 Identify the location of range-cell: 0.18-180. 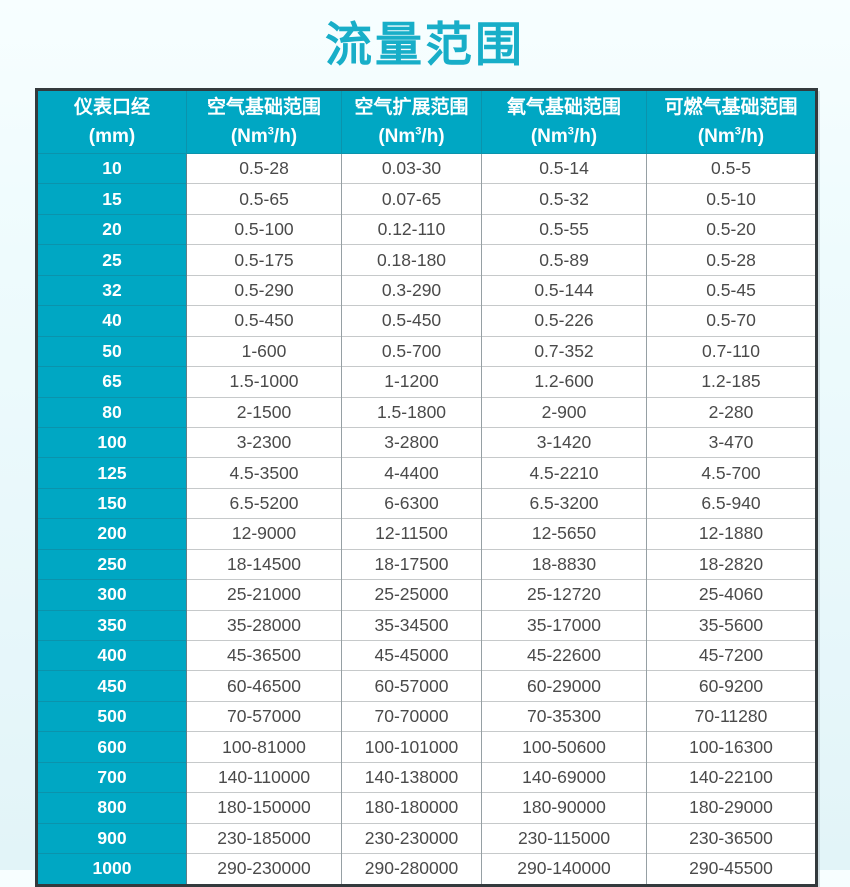
(411, 260).